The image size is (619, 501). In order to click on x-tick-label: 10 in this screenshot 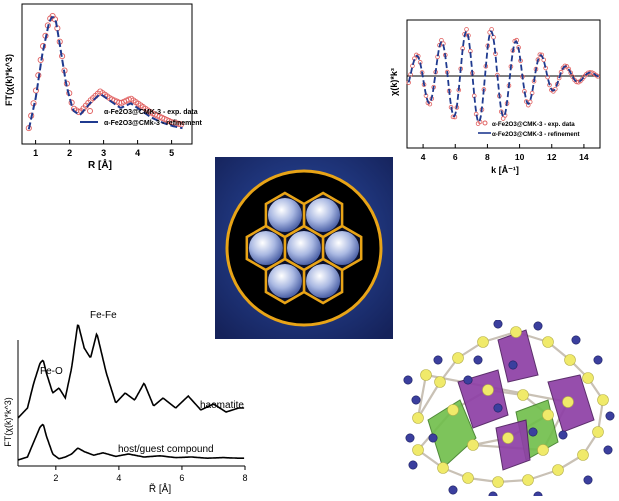, I will do `click(520, 157)`.